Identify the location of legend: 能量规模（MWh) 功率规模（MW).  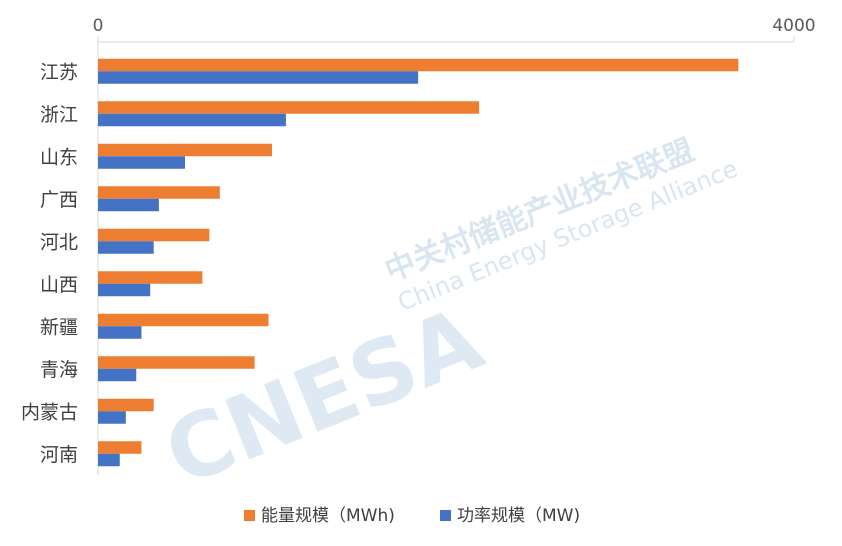
(412, 516).